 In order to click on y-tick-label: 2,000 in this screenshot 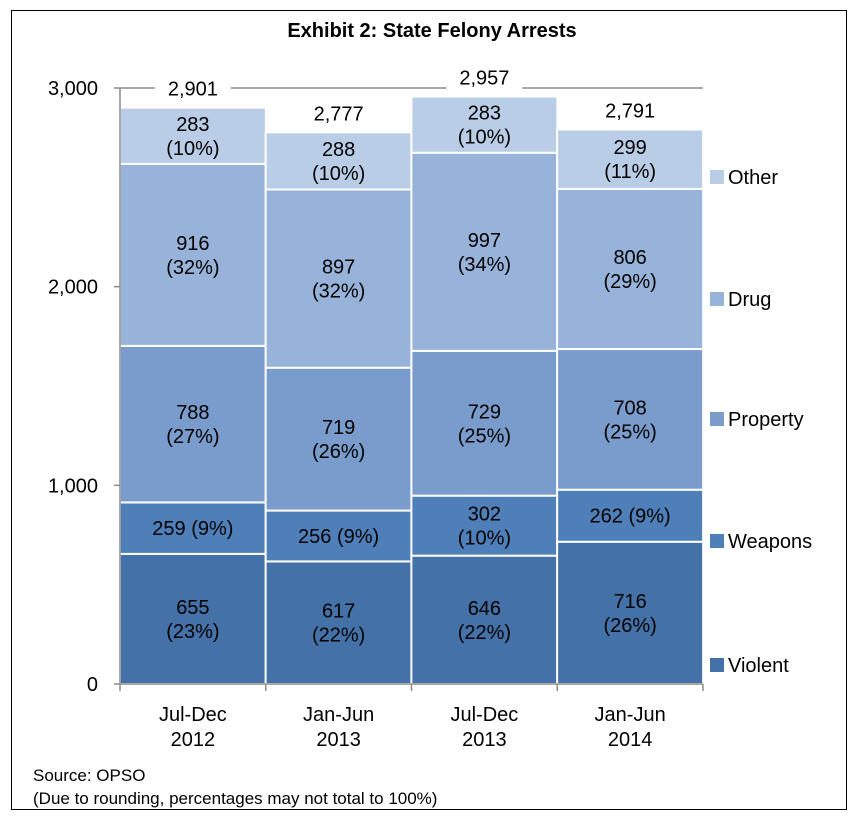, I will do `click(73, 288)`.